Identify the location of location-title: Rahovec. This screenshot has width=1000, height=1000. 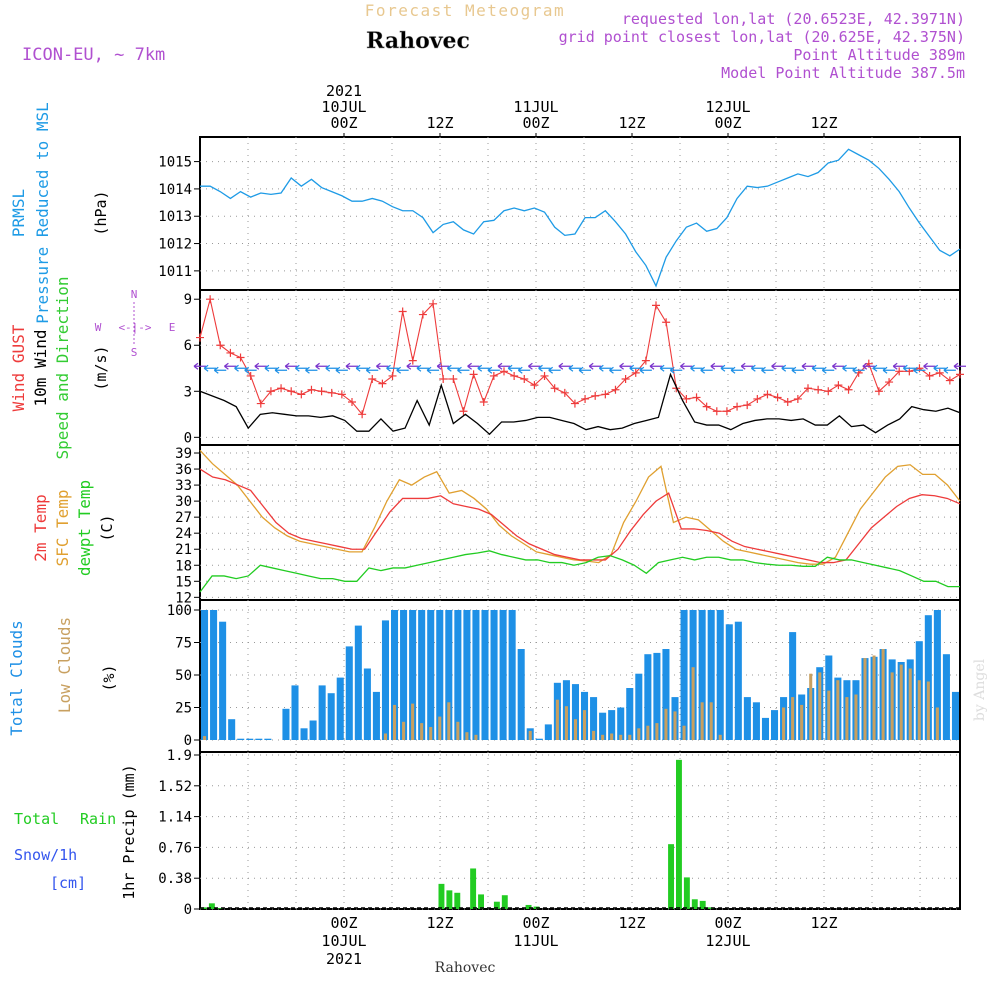
(418, 41).